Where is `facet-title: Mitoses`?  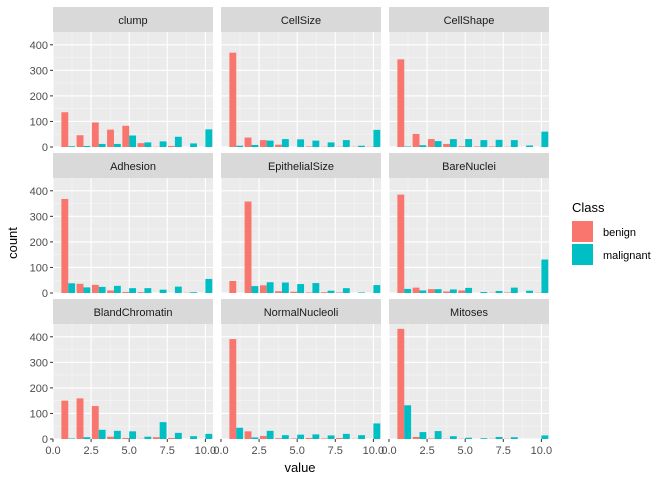 facet-title: Mitoses is located at coordinates (469, 313).